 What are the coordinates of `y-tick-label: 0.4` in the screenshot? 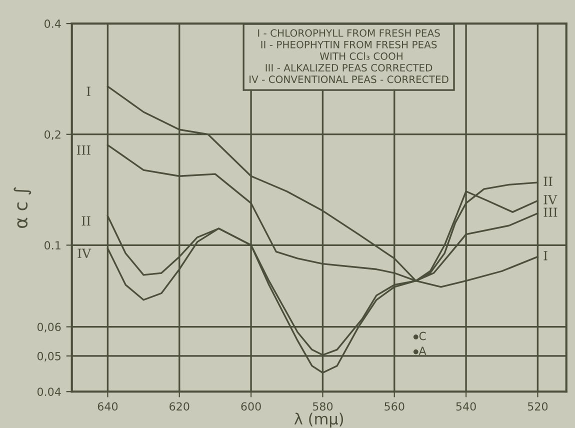 It's located at (52, 24).